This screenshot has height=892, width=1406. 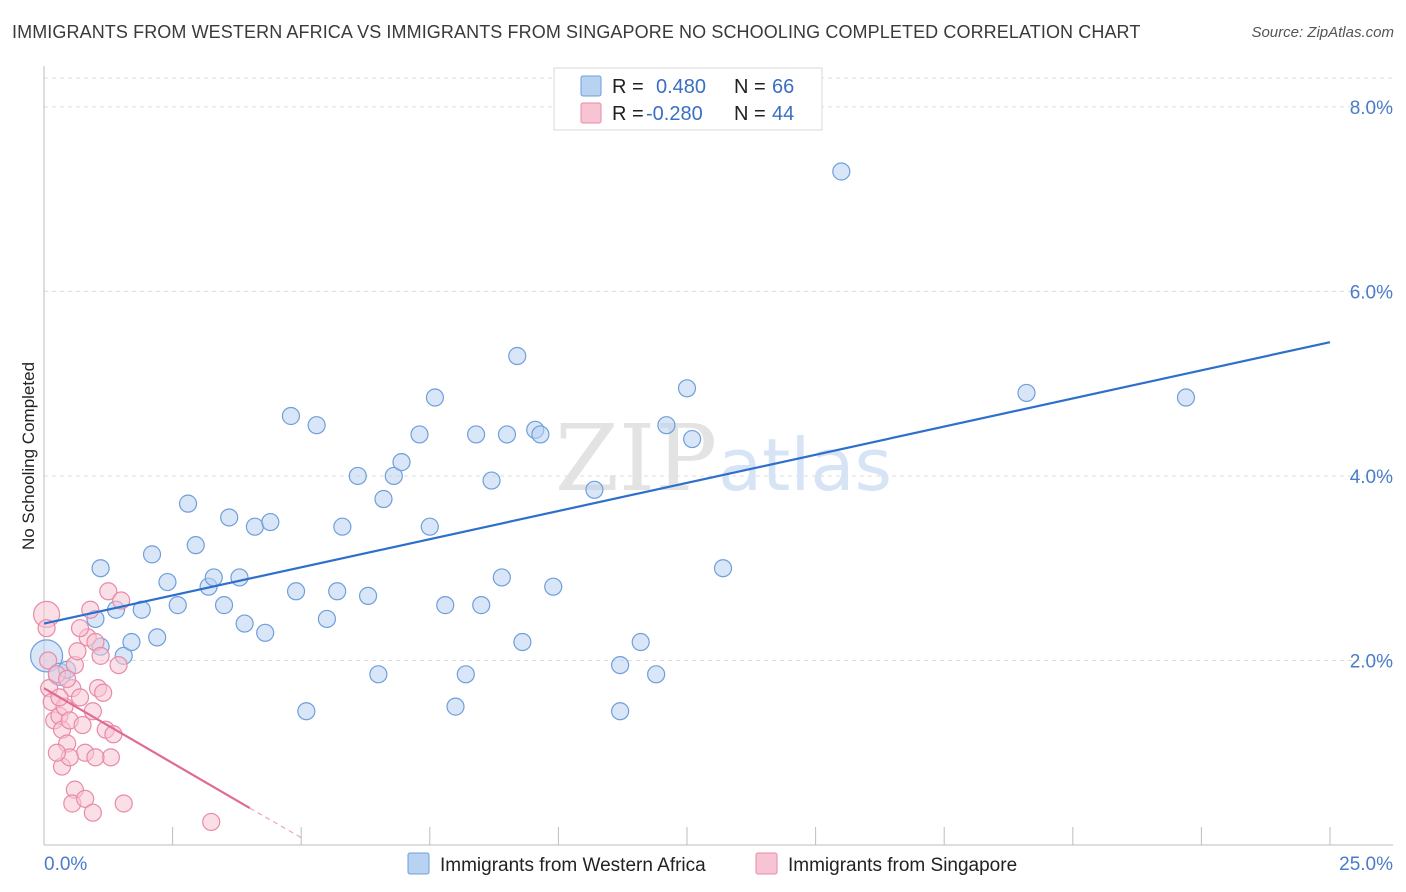 I want to click on x-tick-label-max: 25.0%, so click(x=1366, y=864).